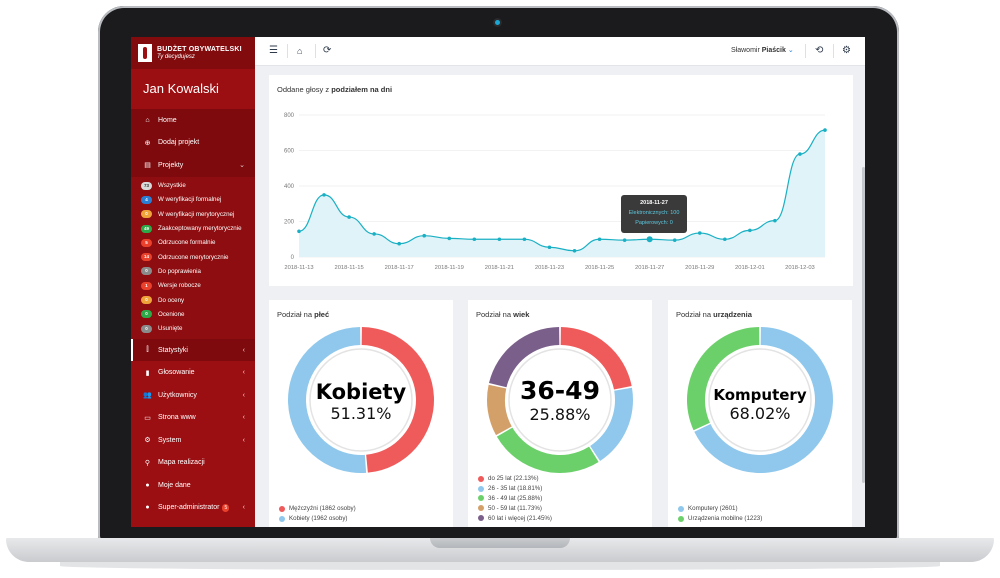 This screenshot has height=578, width=1000. I want to click on submenu-item: 73 Wszystkie, so click(193, 186).